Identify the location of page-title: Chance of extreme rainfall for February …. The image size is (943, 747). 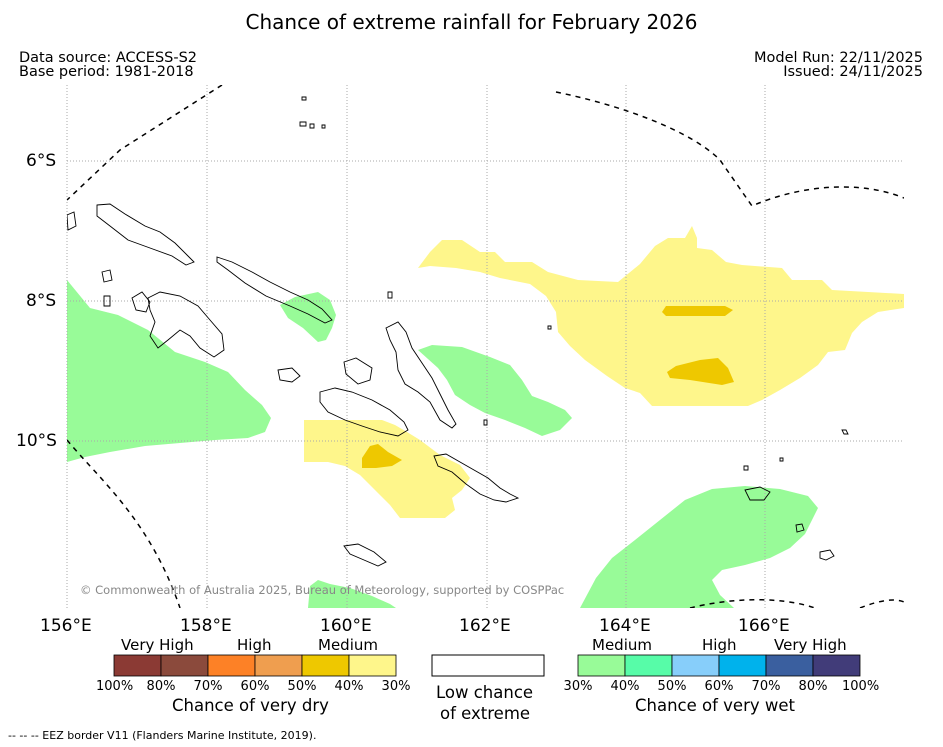
(471, 22).